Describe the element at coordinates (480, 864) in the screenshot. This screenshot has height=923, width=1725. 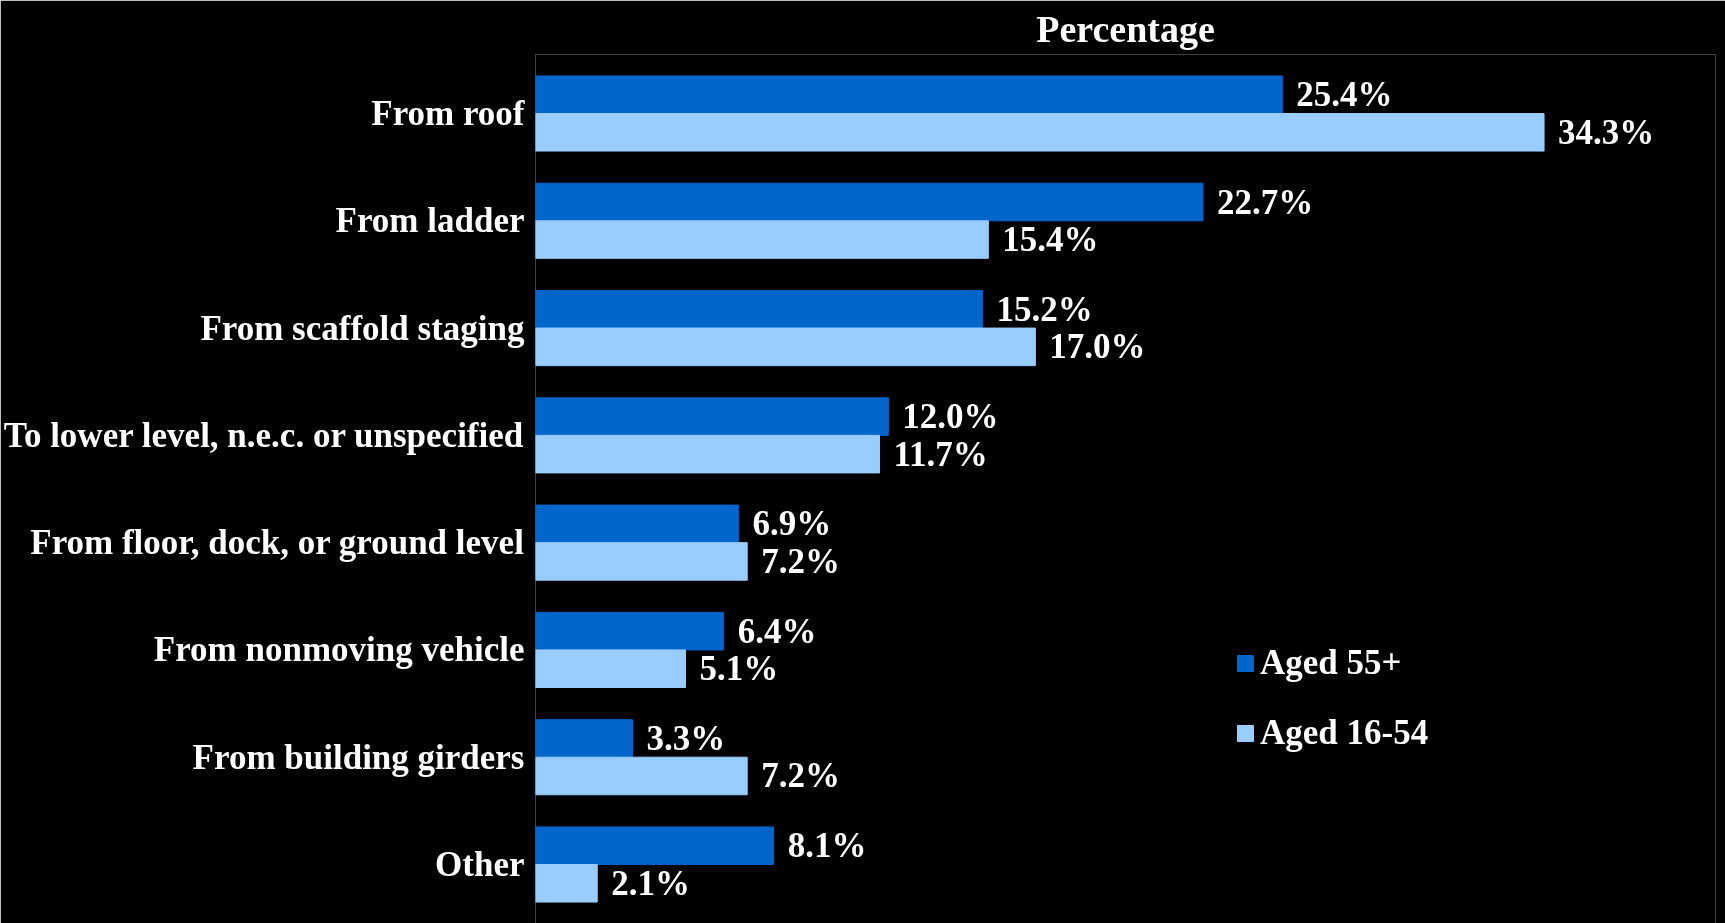
I see `y-tick-label: Other` at that location.